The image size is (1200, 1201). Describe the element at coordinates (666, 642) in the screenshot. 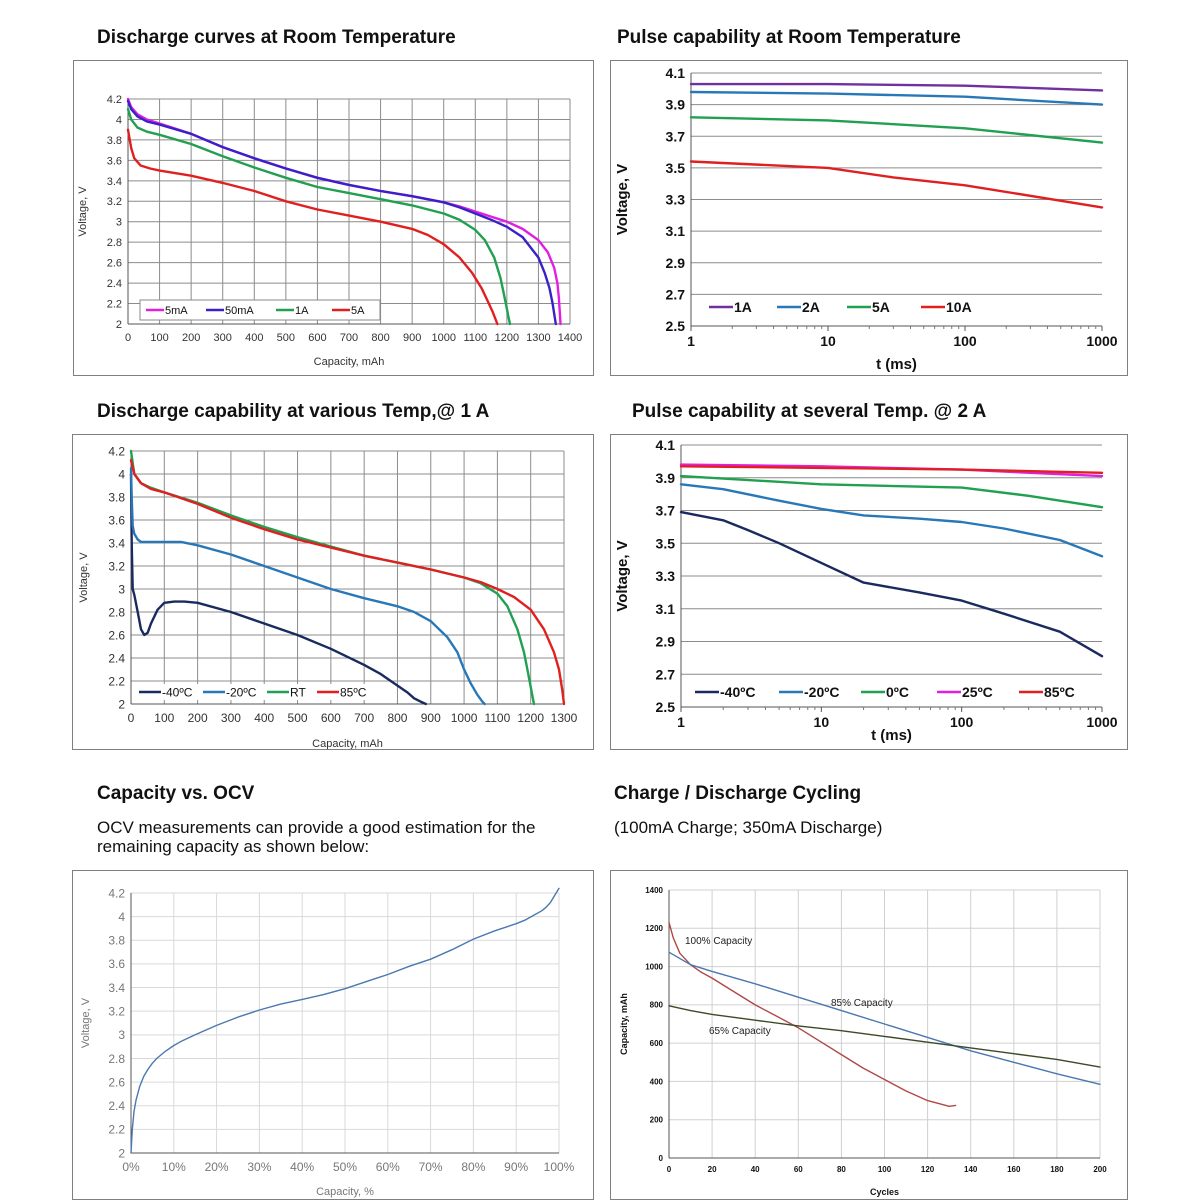

I see `y-tick-label: 2.9` at that location.